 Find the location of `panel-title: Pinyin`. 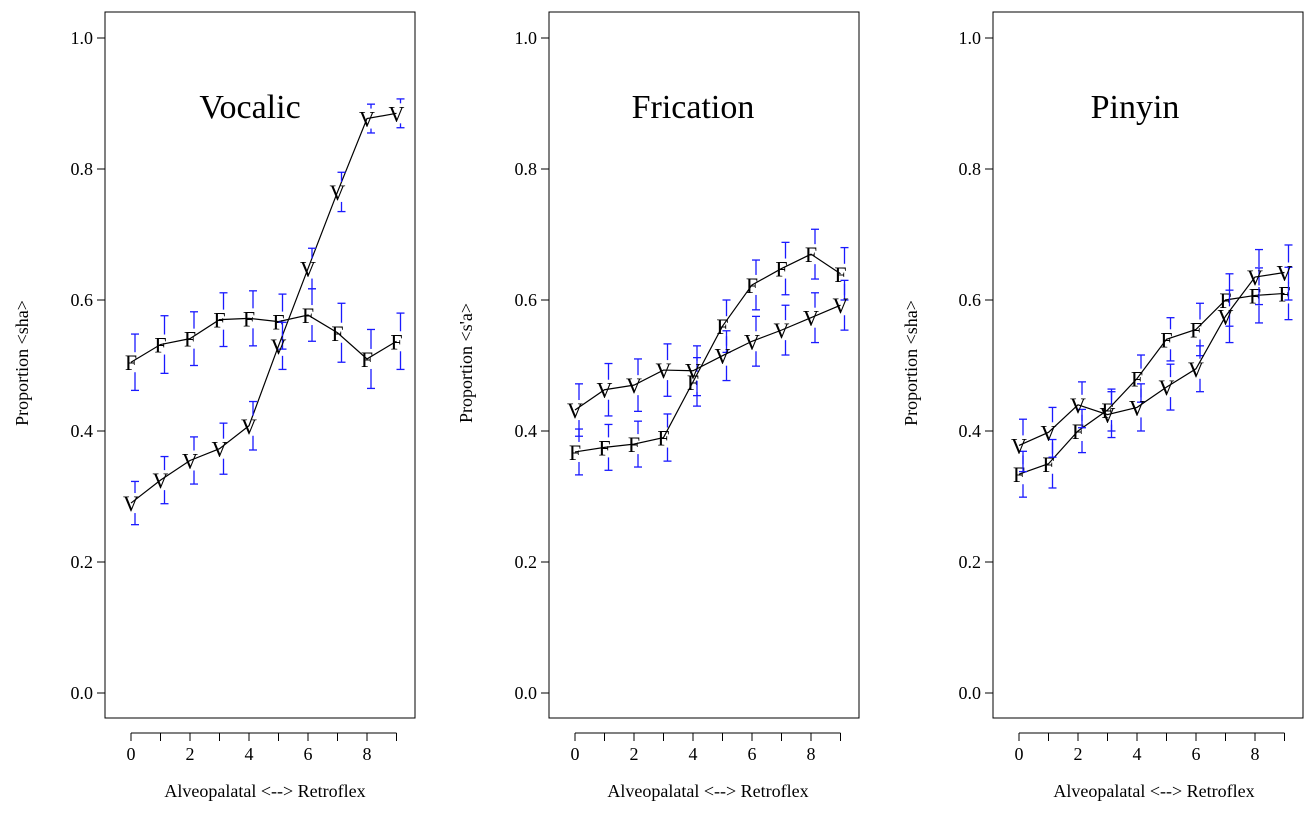

panel-title: Pinyin is located at coordinates (1135, 107).